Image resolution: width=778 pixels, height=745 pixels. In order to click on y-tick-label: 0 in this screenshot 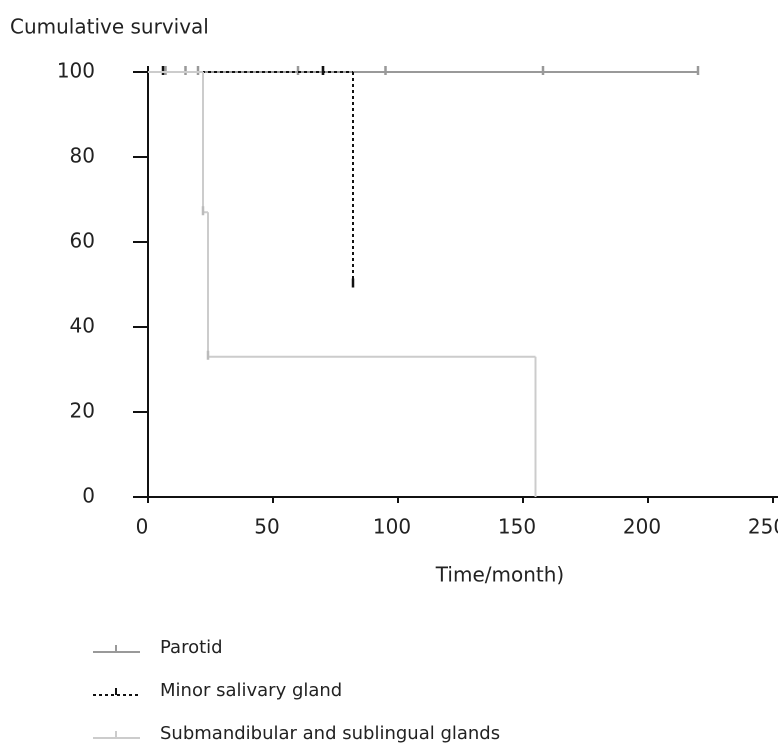, I will do `click(88, 496)`.